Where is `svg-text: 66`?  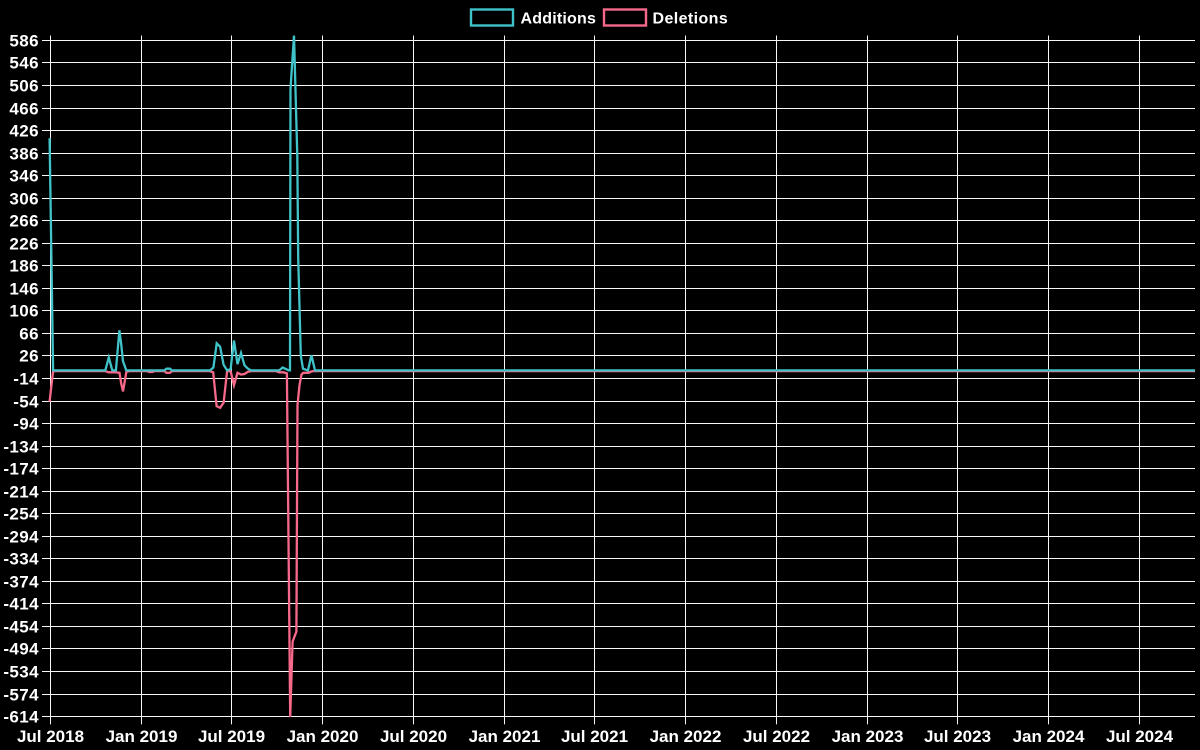
svg-text: 66 is located at coordinates (29, 333).